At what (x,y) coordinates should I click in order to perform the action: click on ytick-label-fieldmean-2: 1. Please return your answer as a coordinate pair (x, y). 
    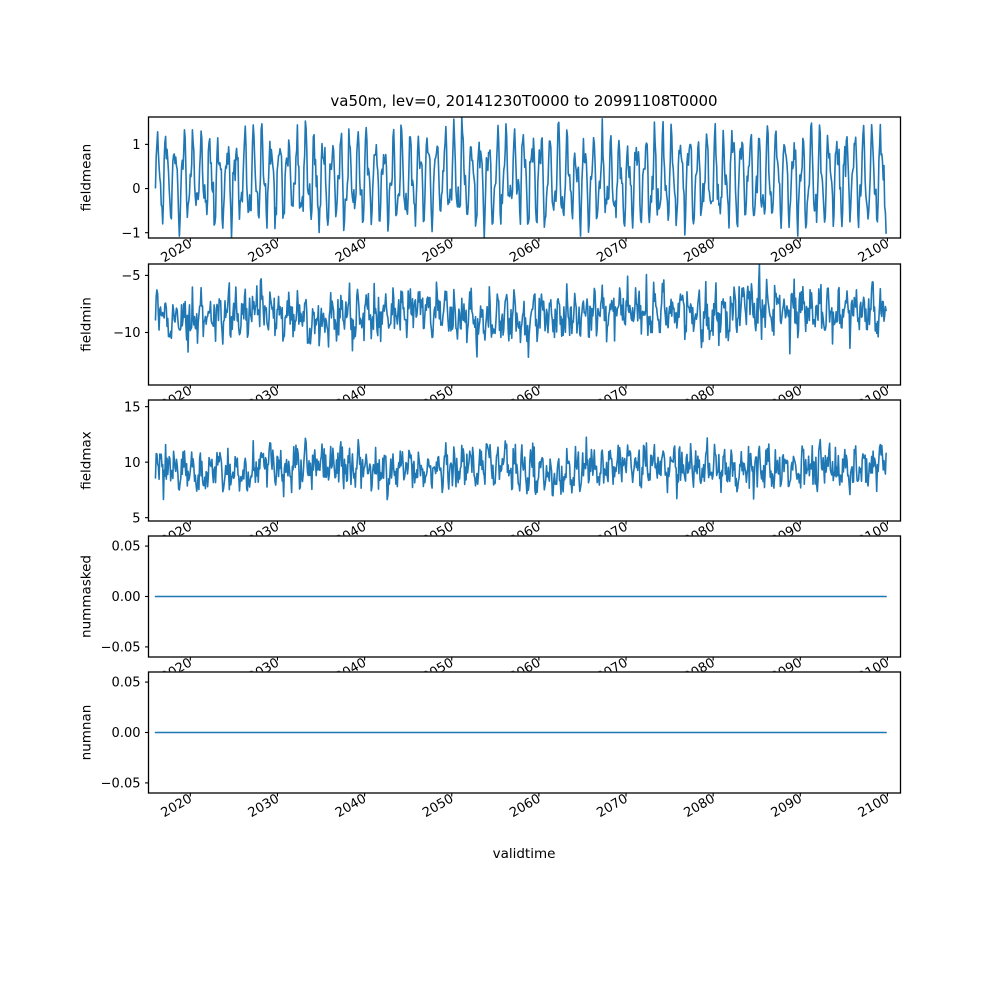
    Looking at the image, I should click on (136, 145).